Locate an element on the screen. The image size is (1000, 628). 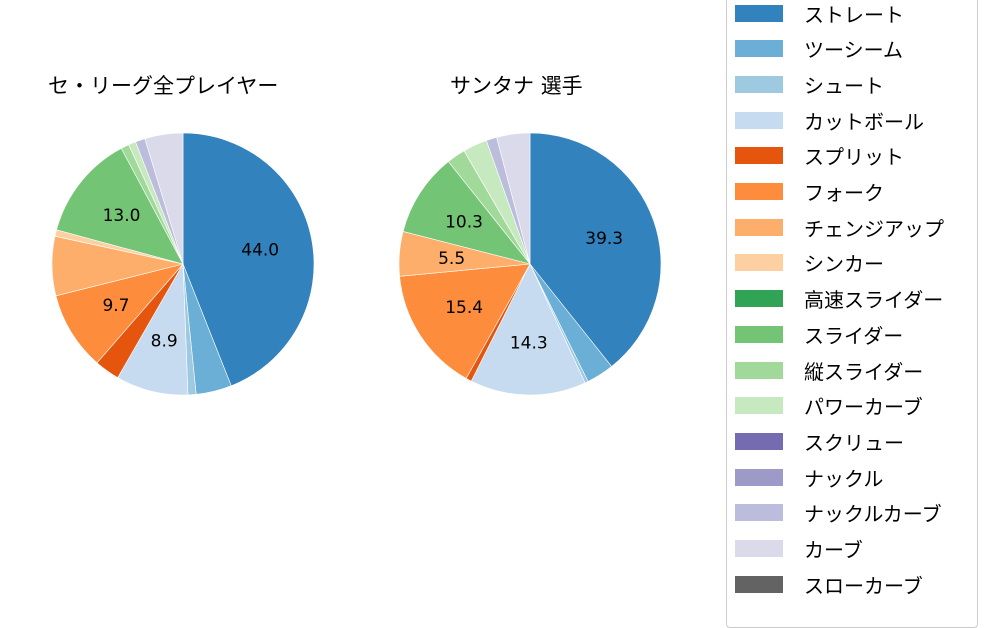
legend-item: ストレート is located at coordinates (819, 15).